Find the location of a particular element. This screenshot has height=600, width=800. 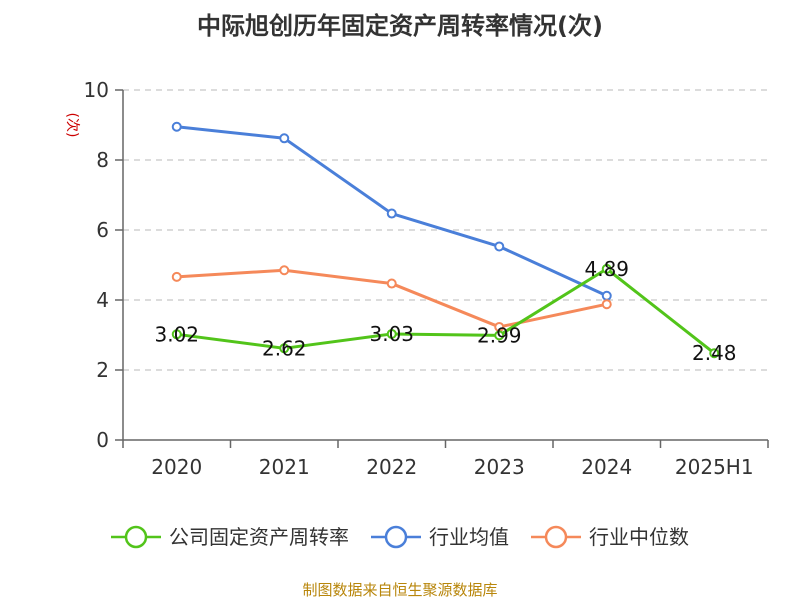

y-tick-label: 2 is located at coordinates (102, 370).